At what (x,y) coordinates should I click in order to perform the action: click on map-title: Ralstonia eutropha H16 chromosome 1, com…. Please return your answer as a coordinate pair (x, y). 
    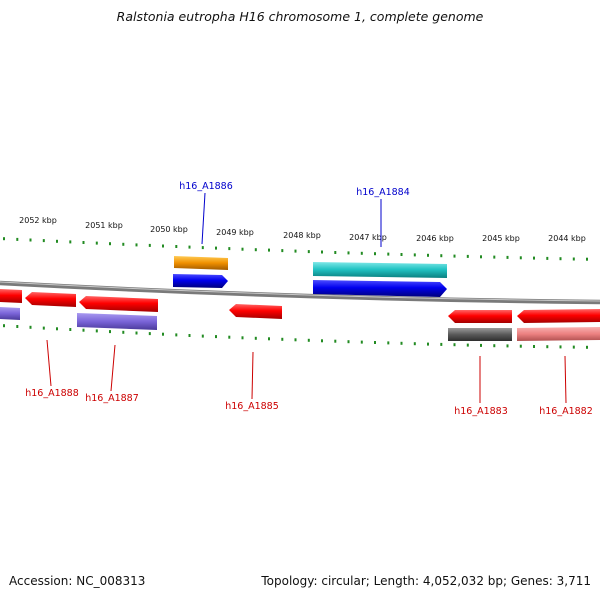
    Looking at the image, I should click on (300, 16).